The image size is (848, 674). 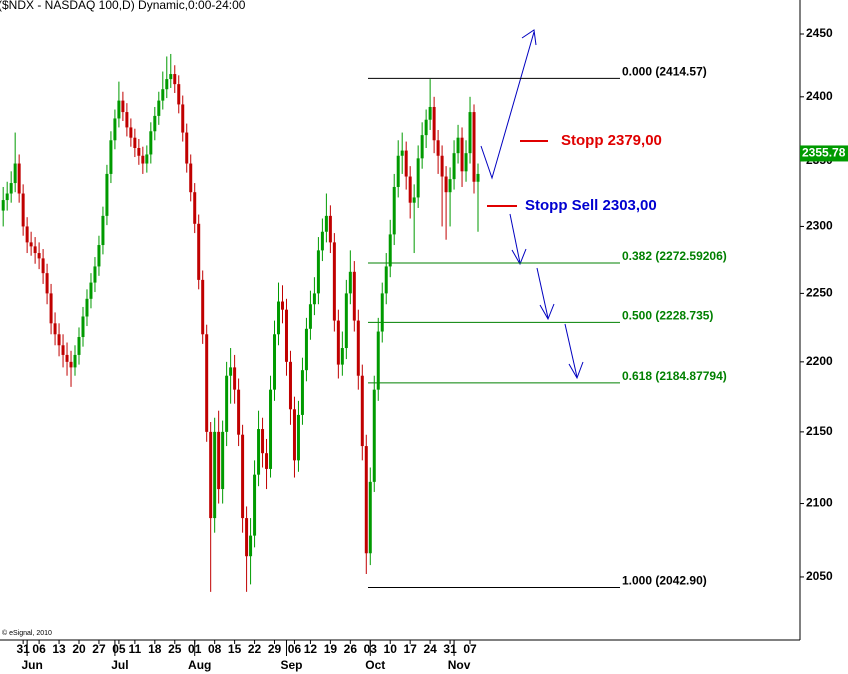 I want to click on copyright: © eSignal, 2010, so click(x=27, y=633).